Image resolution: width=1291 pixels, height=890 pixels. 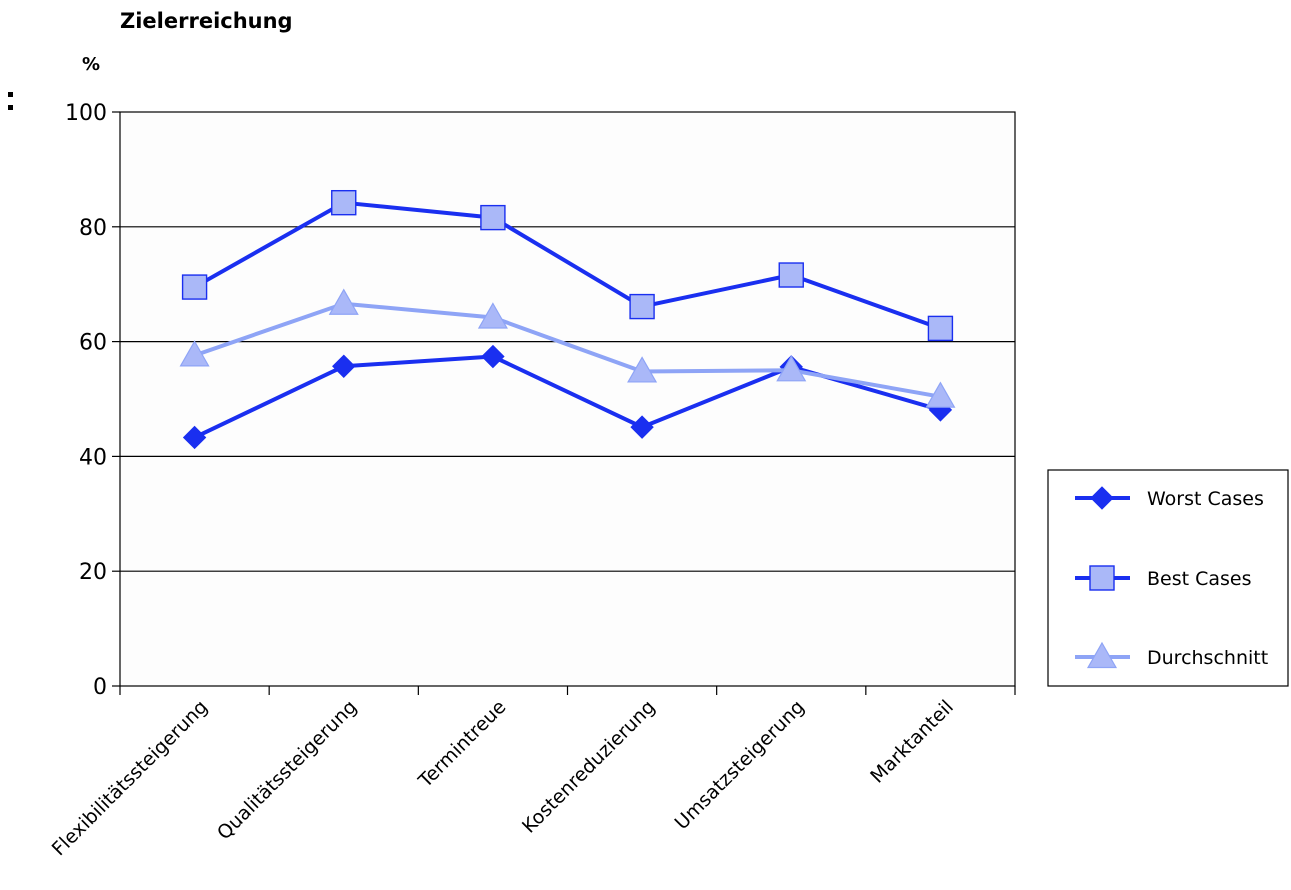 What do you see at coordinates (740, 765) in the screenshot?
I see `x-tick-label: Umsatzsteigerung` at bounding box center [740, 765].